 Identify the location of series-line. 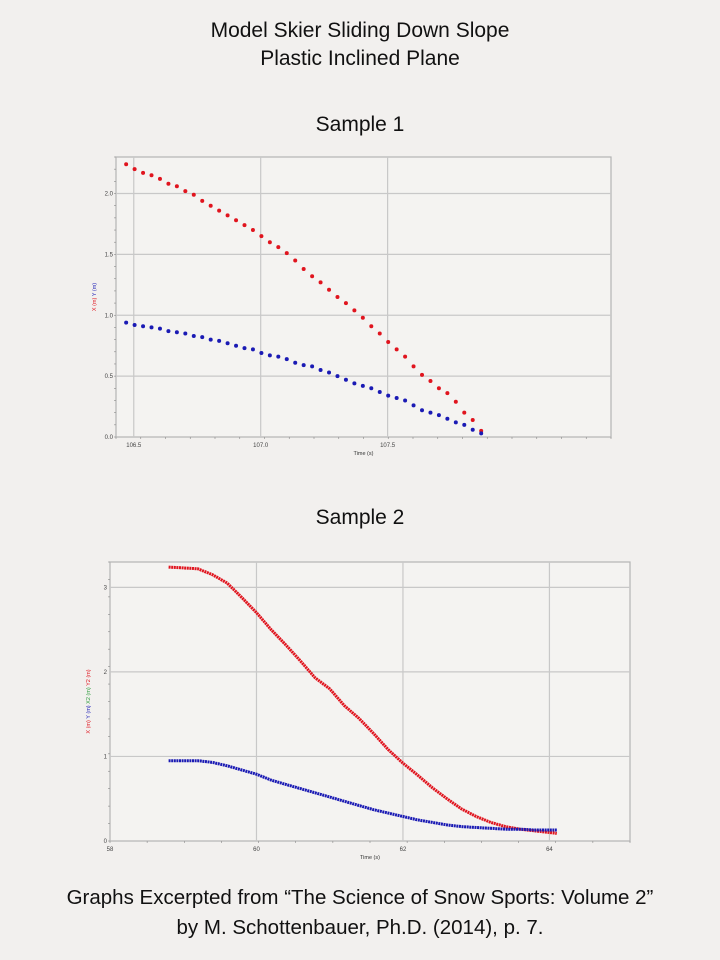
(362, 795).